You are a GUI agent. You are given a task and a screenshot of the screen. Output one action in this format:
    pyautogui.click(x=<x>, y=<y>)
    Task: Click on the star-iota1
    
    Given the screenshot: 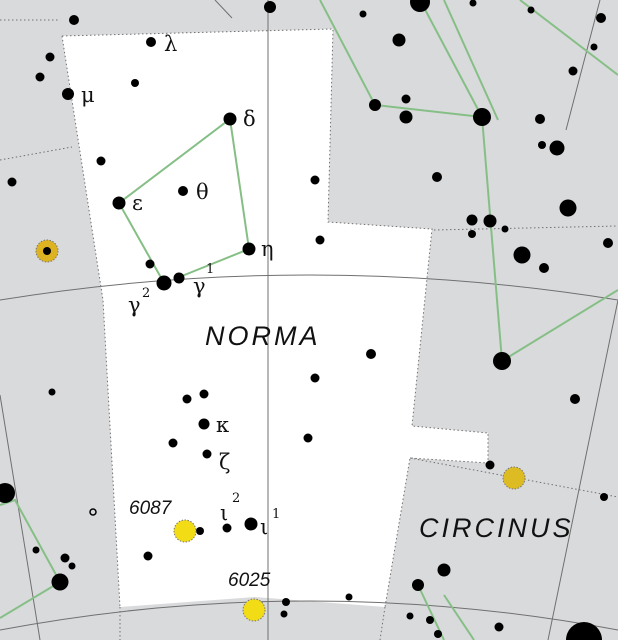 What is the action you would take?
    pyautogui.click(x=251, y=524)
    